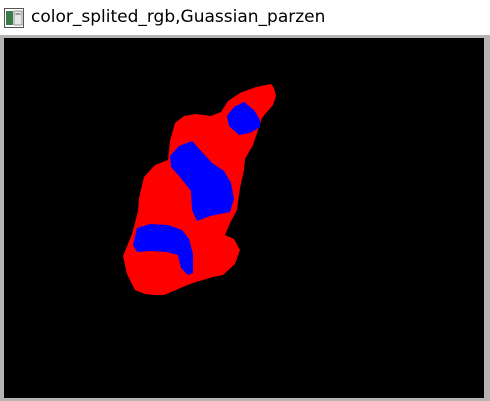 Image resolution: width=490 pixels, height=401 pixels. I want to click on image-window-icon, so click(14, 18).